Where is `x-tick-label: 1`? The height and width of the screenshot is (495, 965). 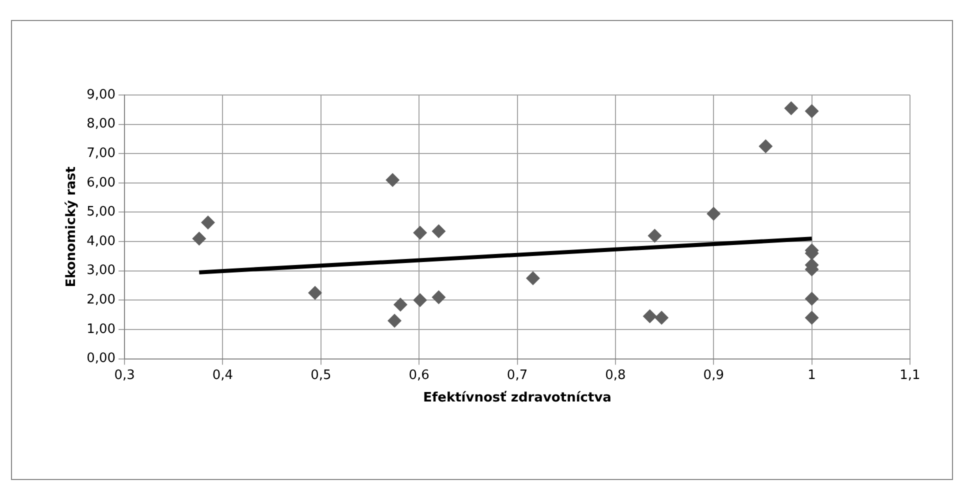 x-tick-label: 1 is located at coordinates (812, 375).